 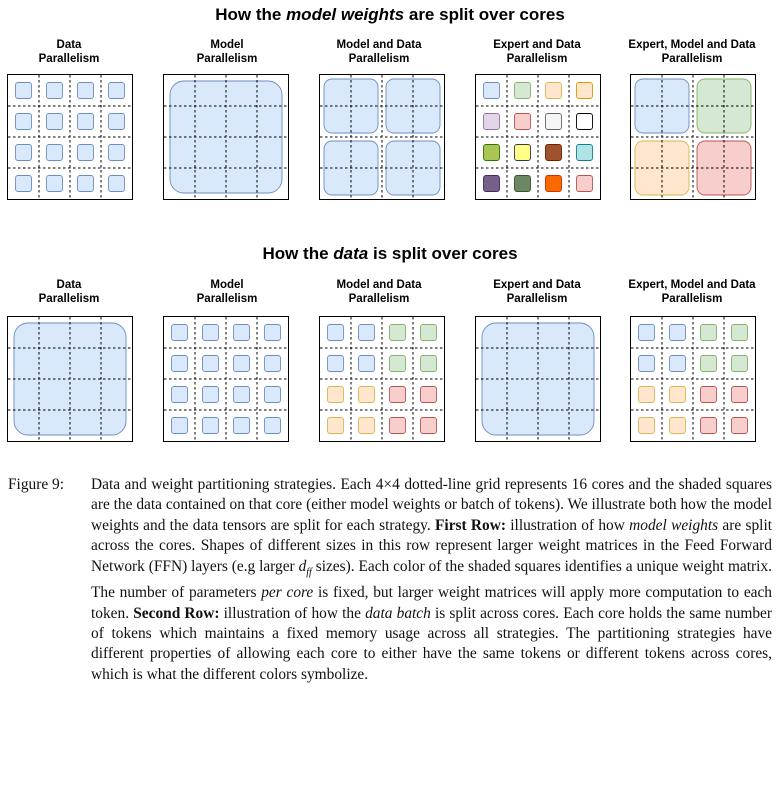 What do you see at coordinates (351, 253) in the screenshot?
I see `row-2-title-emphasis: data` at bounding box center [351, 253].